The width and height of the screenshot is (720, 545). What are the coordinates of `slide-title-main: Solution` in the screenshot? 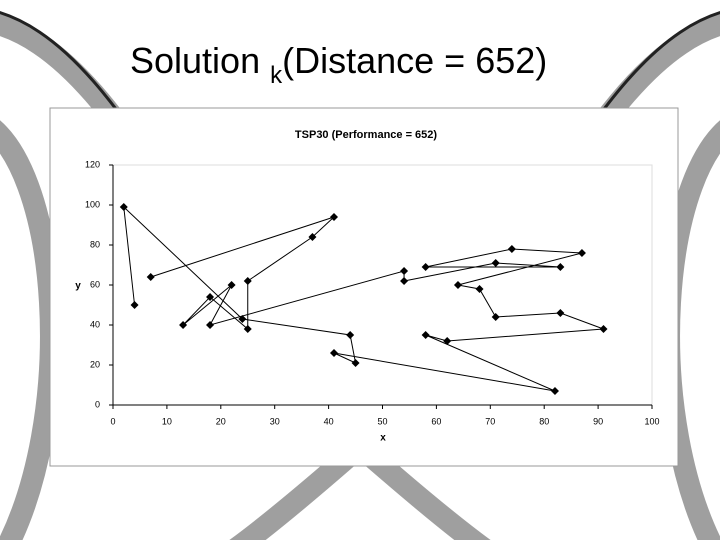 It's located at (200, 60).